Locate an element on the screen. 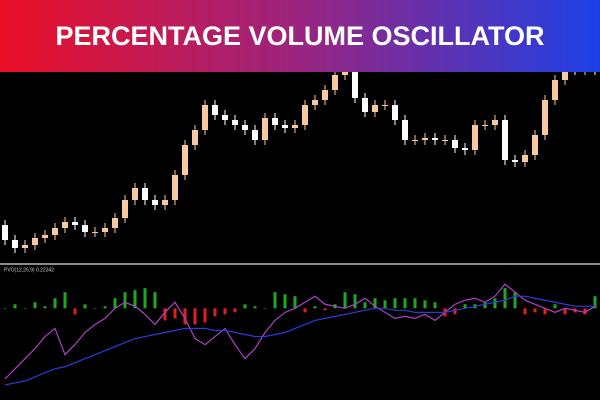 The height and width of the screenshot is (400, 600). indicator-label: PVO(12,26,9) 0.22342 is located at coordinates (29, 270).